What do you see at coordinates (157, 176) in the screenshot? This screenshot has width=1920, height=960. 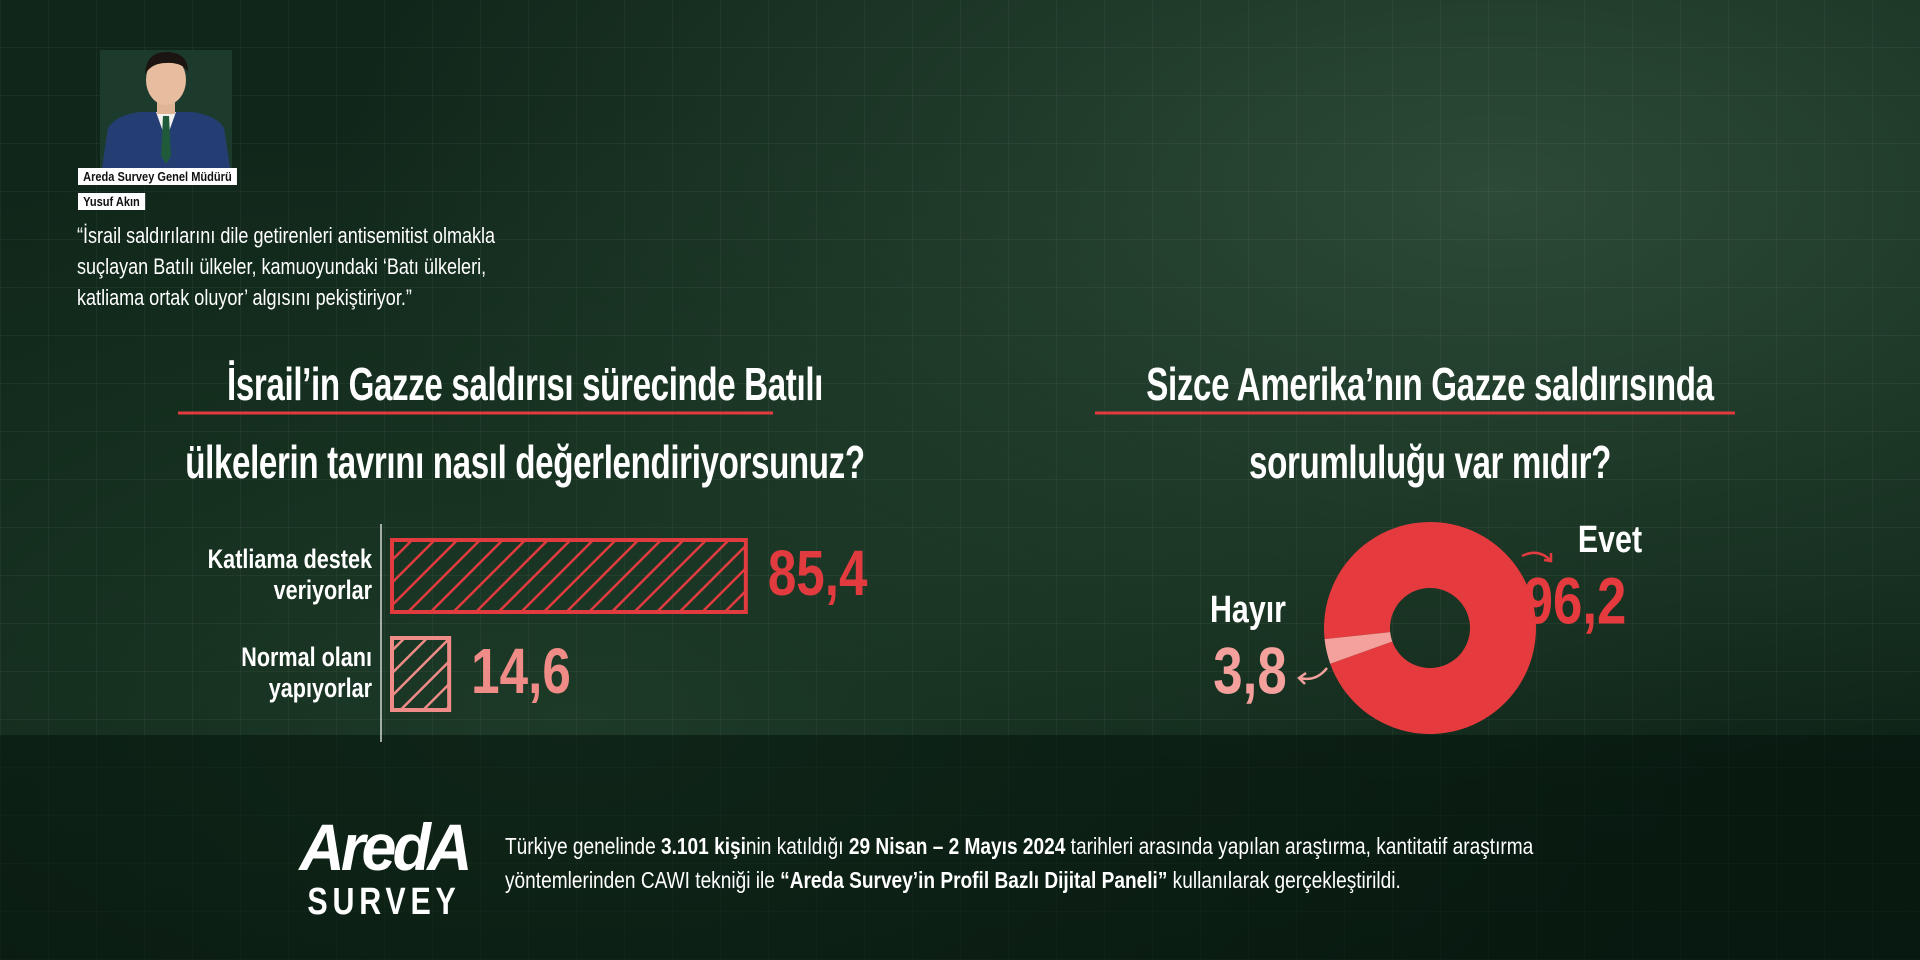 I see `role-tag: Areda Survey Genel Müdürü` at bounding box center [157, 176].